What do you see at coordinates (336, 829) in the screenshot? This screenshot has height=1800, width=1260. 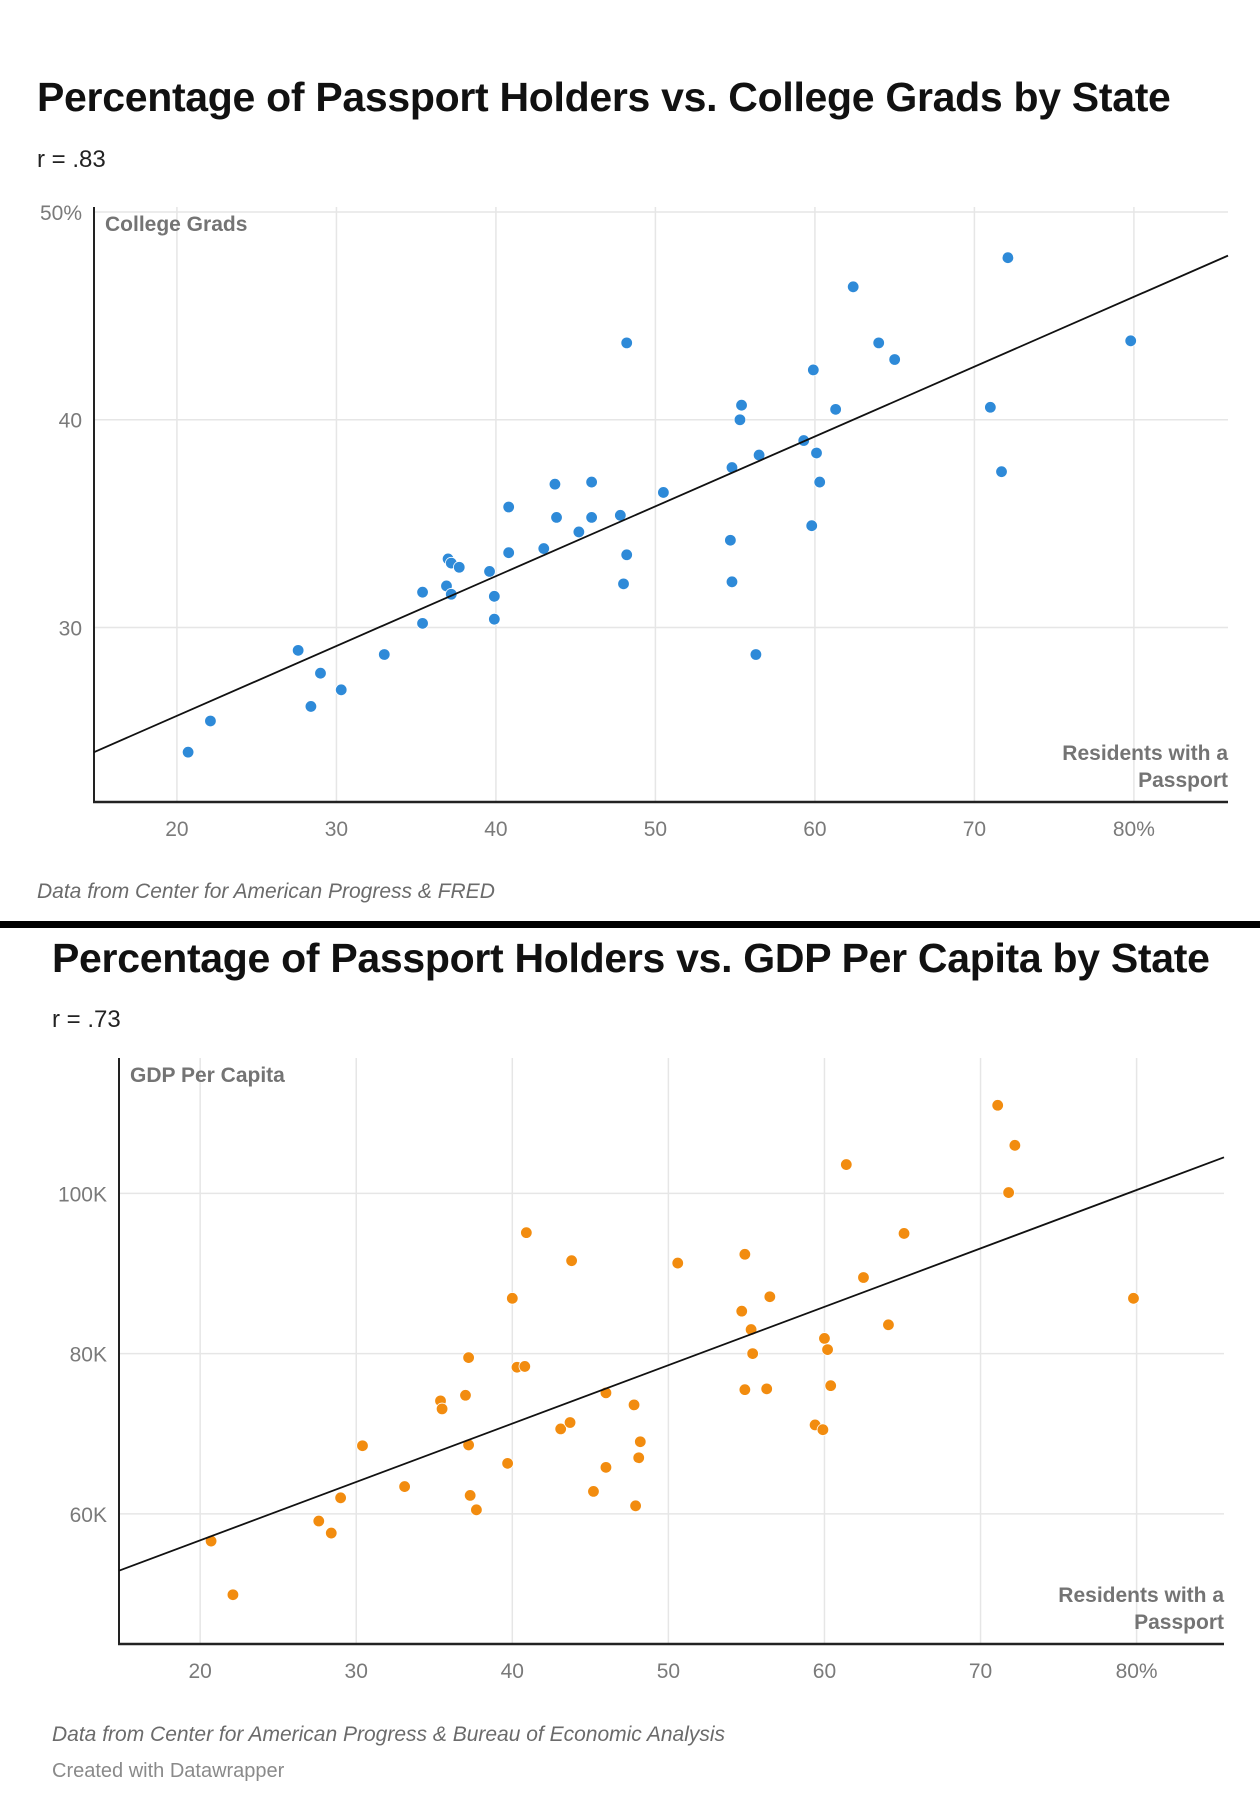 I see `chart1-x-tick-label: 30` at bounding box center [336, 829].